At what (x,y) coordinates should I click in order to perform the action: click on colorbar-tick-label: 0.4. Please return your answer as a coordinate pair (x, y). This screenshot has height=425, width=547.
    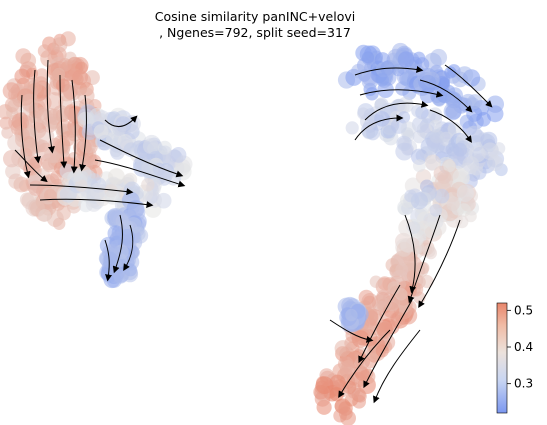
    Looking at the image, I should click on (523, 347).